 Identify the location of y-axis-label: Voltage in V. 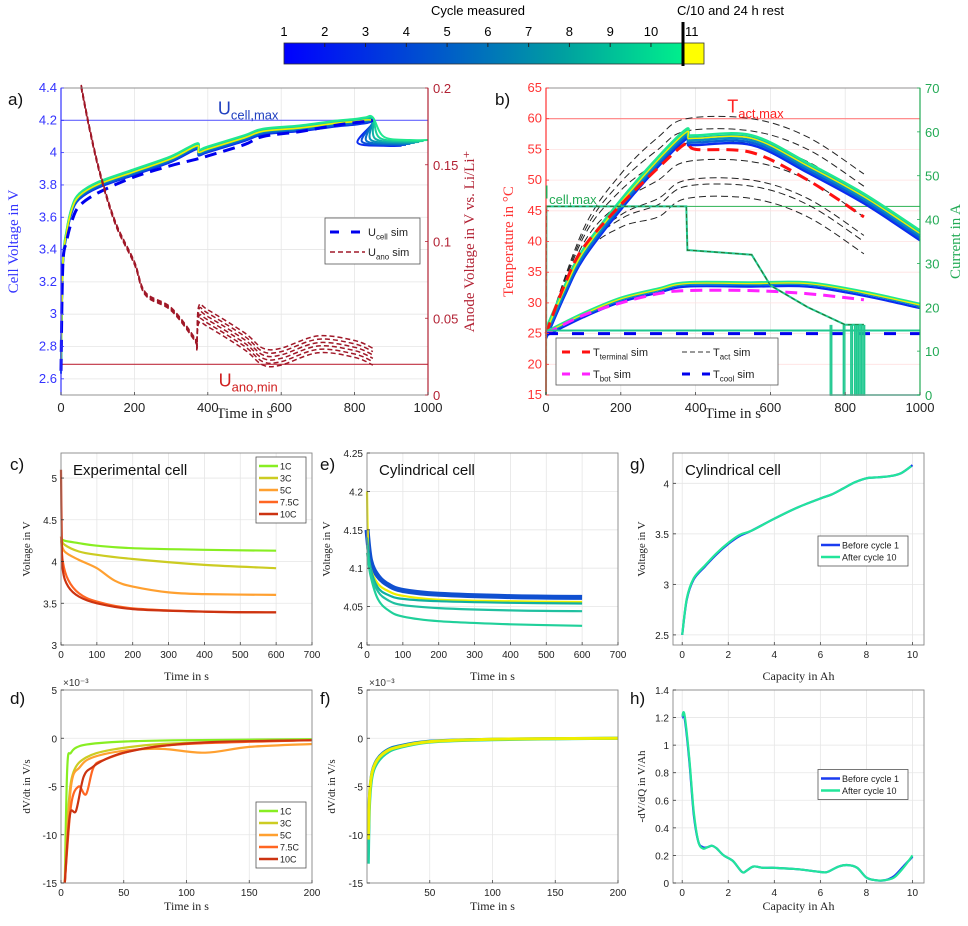
(327, 548).